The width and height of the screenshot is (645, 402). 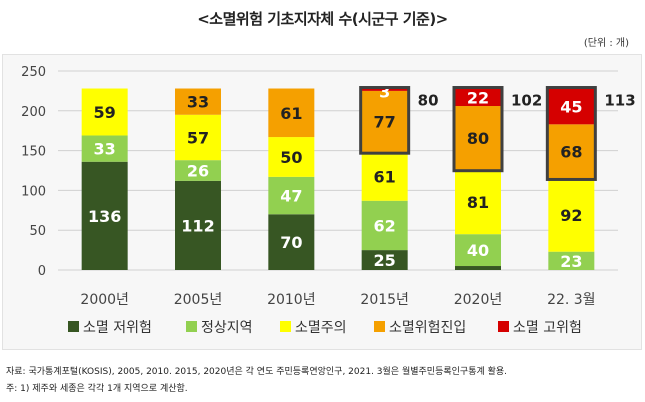 I want to click on x-tick-label: 2000년, so click(x=104, y=300).